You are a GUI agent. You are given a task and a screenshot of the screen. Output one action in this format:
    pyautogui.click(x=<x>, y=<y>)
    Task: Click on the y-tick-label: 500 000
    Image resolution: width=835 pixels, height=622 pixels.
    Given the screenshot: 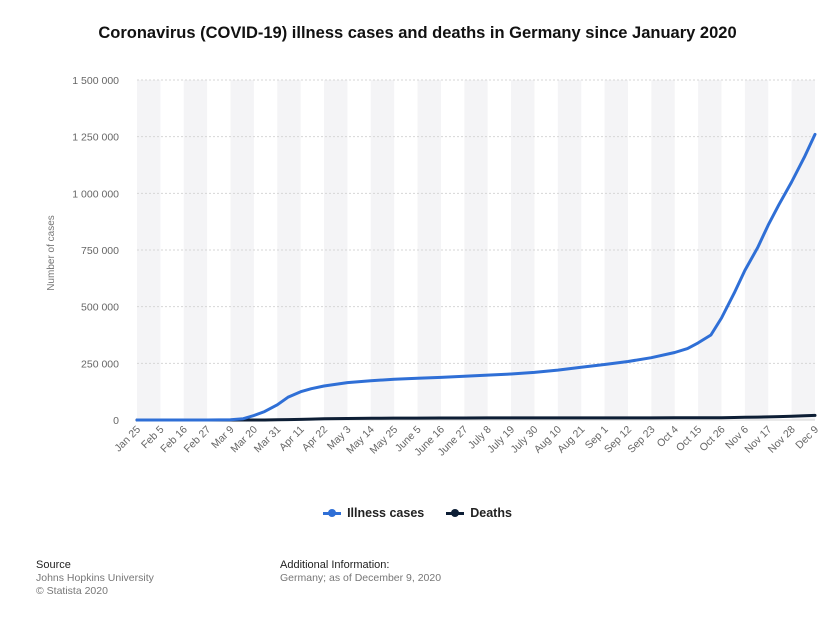 What is the action you would take?
    pyautogui.click(x=100, y=308)
    